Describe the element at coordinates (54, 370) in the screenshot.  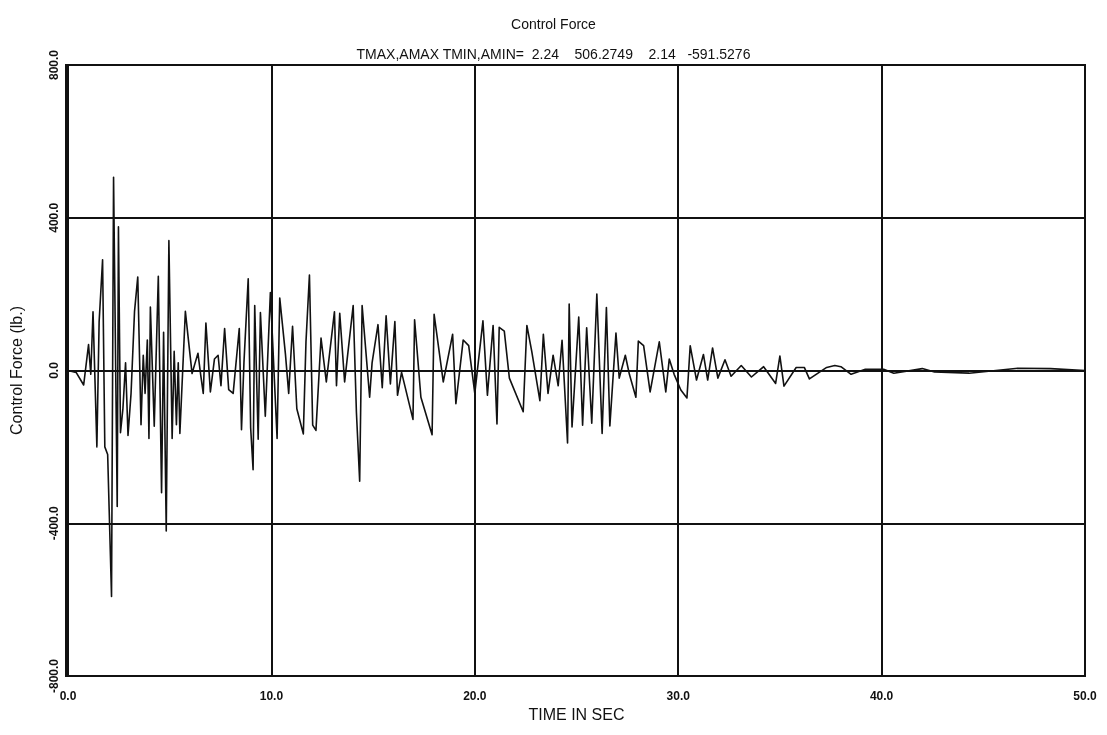
I see `y-tick-label: 0.0` at that location.